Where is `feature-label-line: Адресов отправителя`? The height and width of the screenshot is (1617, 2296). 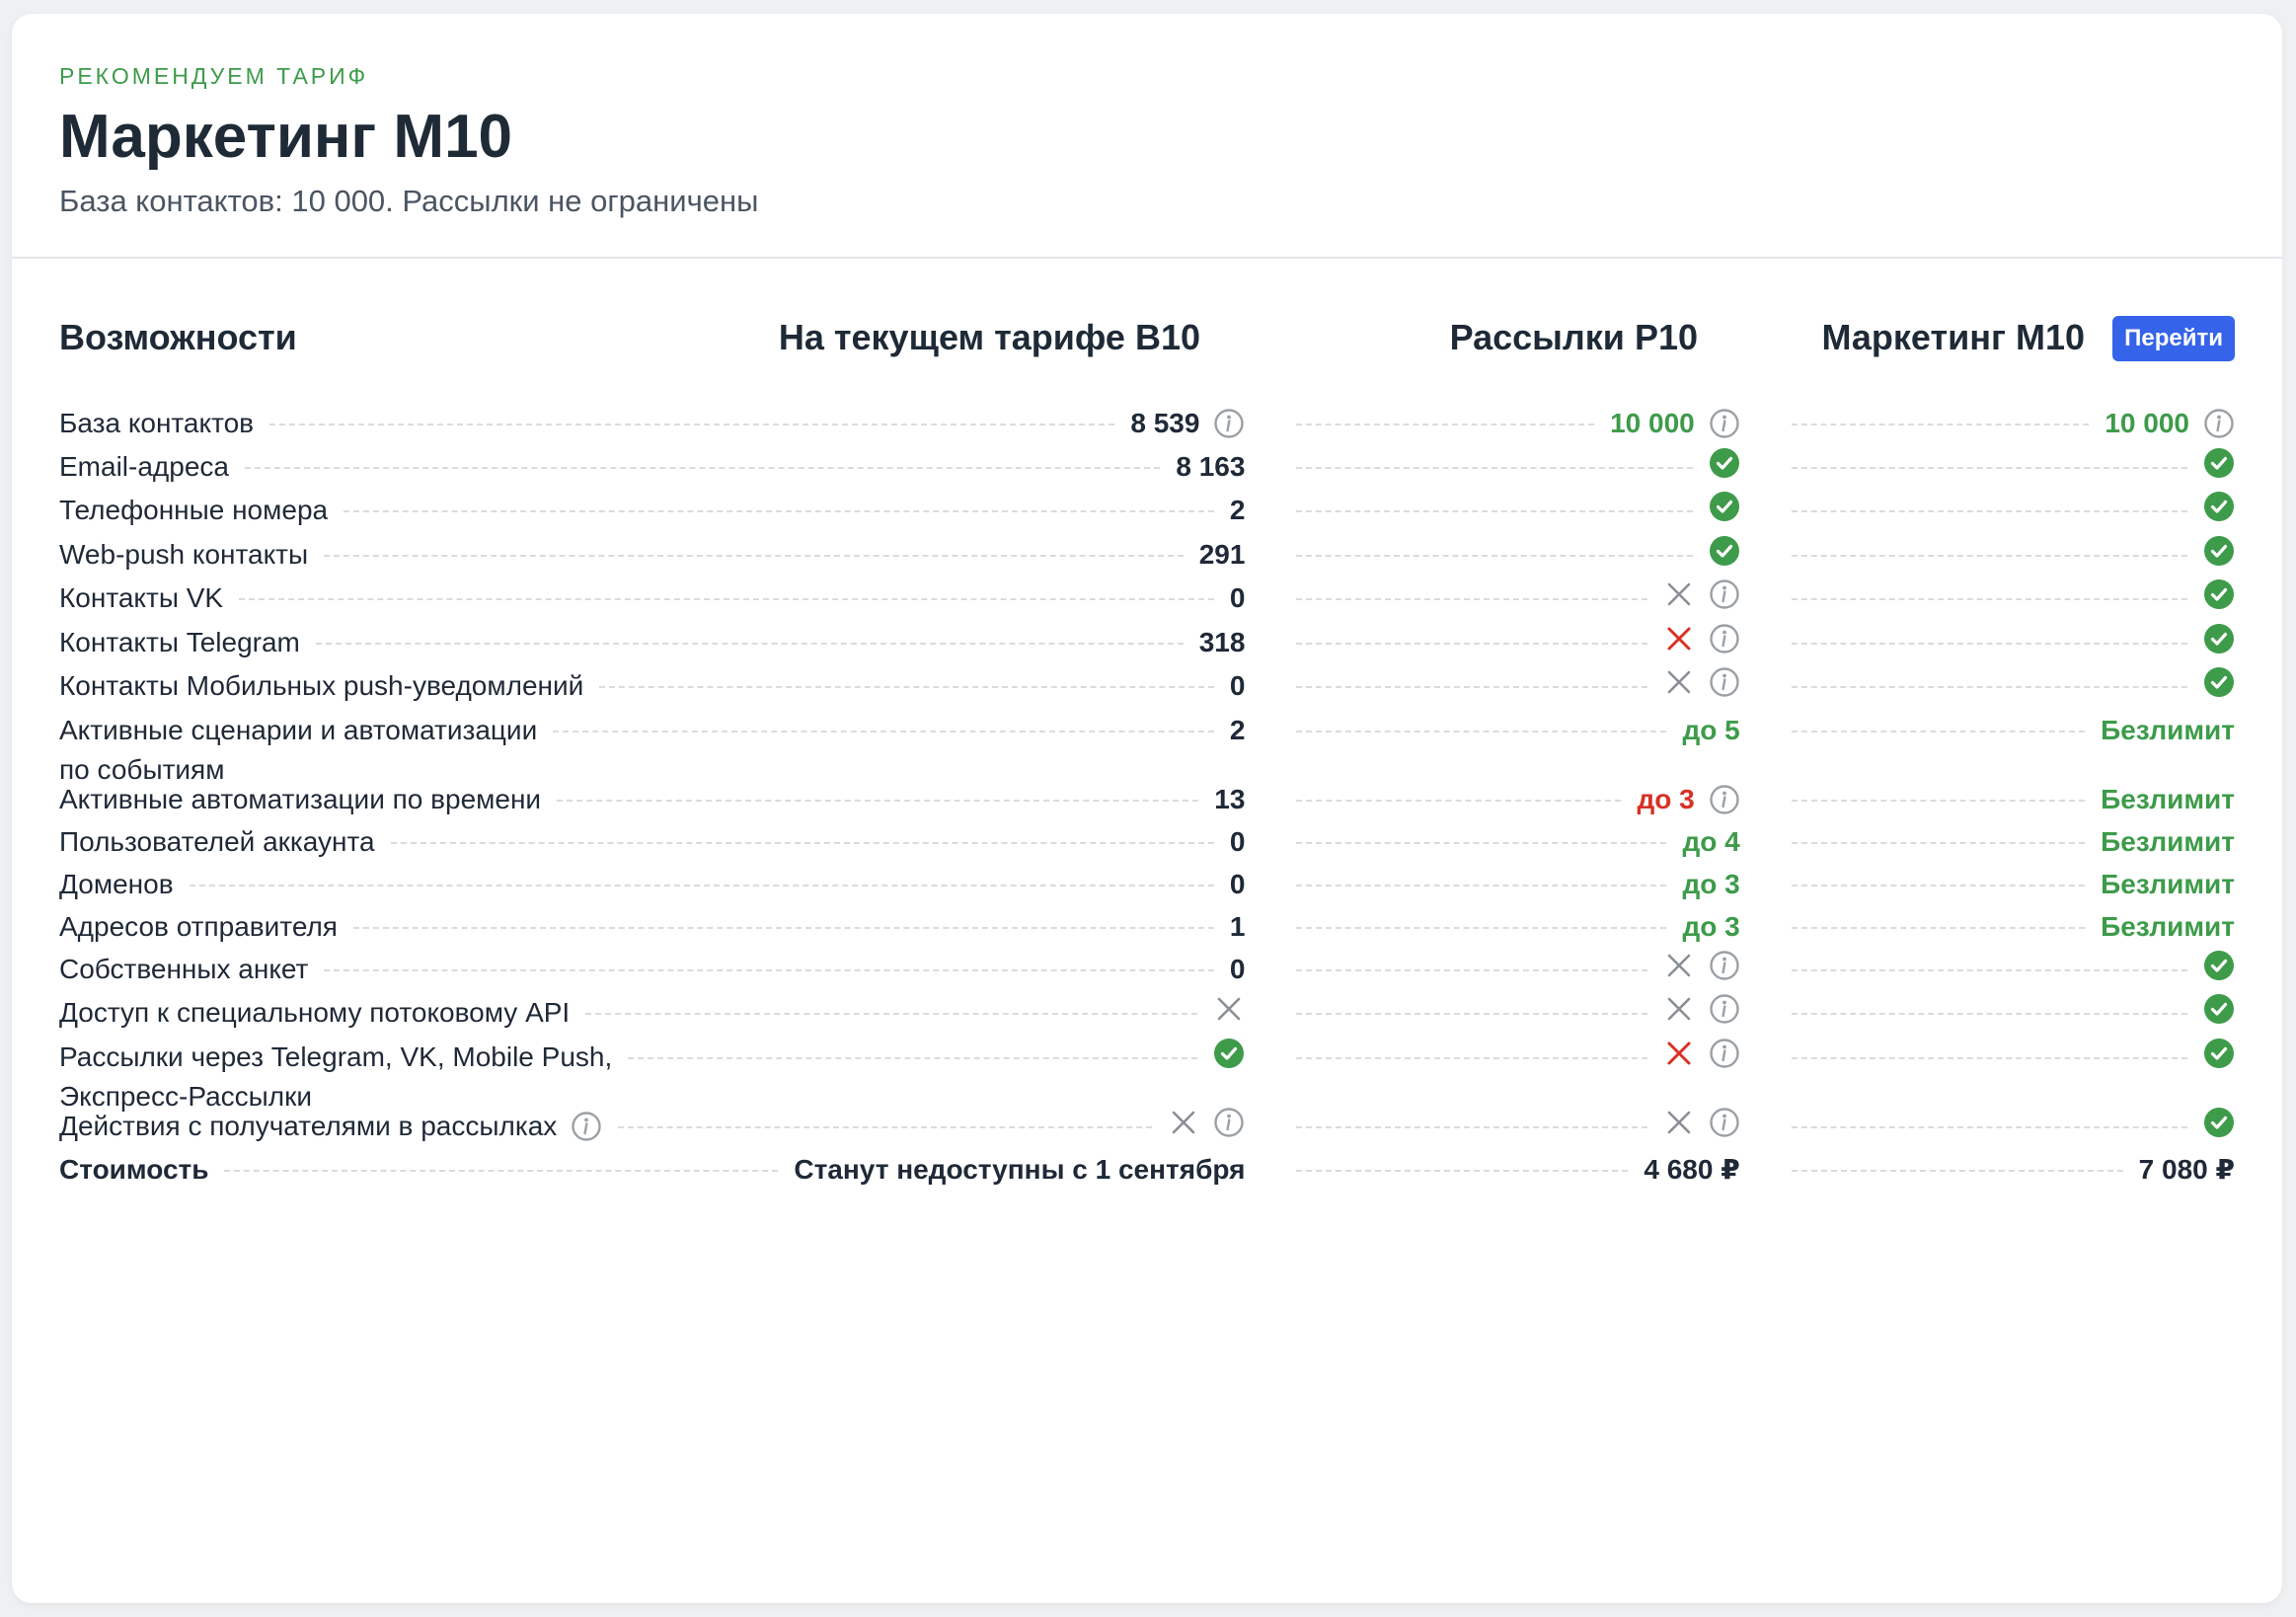
feature-label-line: Адресов отправителя is located at coordinates (198, 927).